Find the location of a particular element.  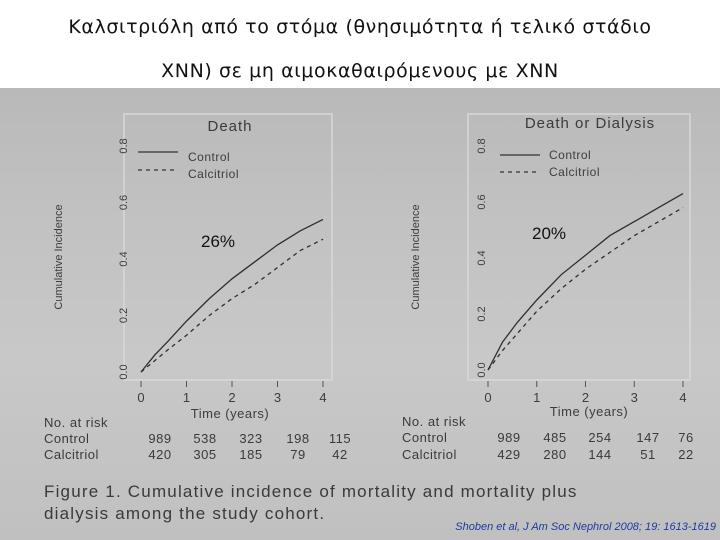

at-risk-value: 485 is located at coordinates (554, 437).